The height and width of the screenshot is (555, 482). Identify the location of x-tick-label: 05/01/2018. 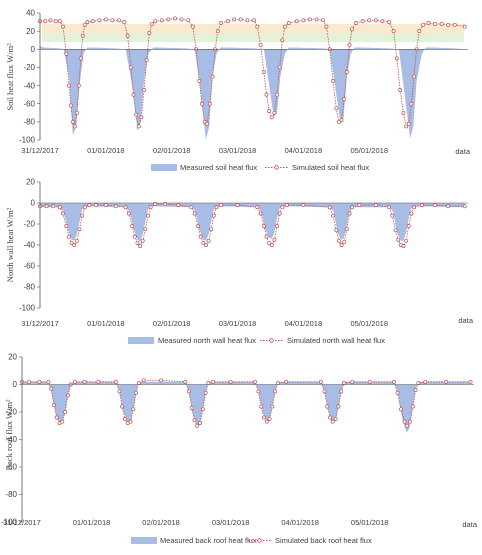
(370, 522).